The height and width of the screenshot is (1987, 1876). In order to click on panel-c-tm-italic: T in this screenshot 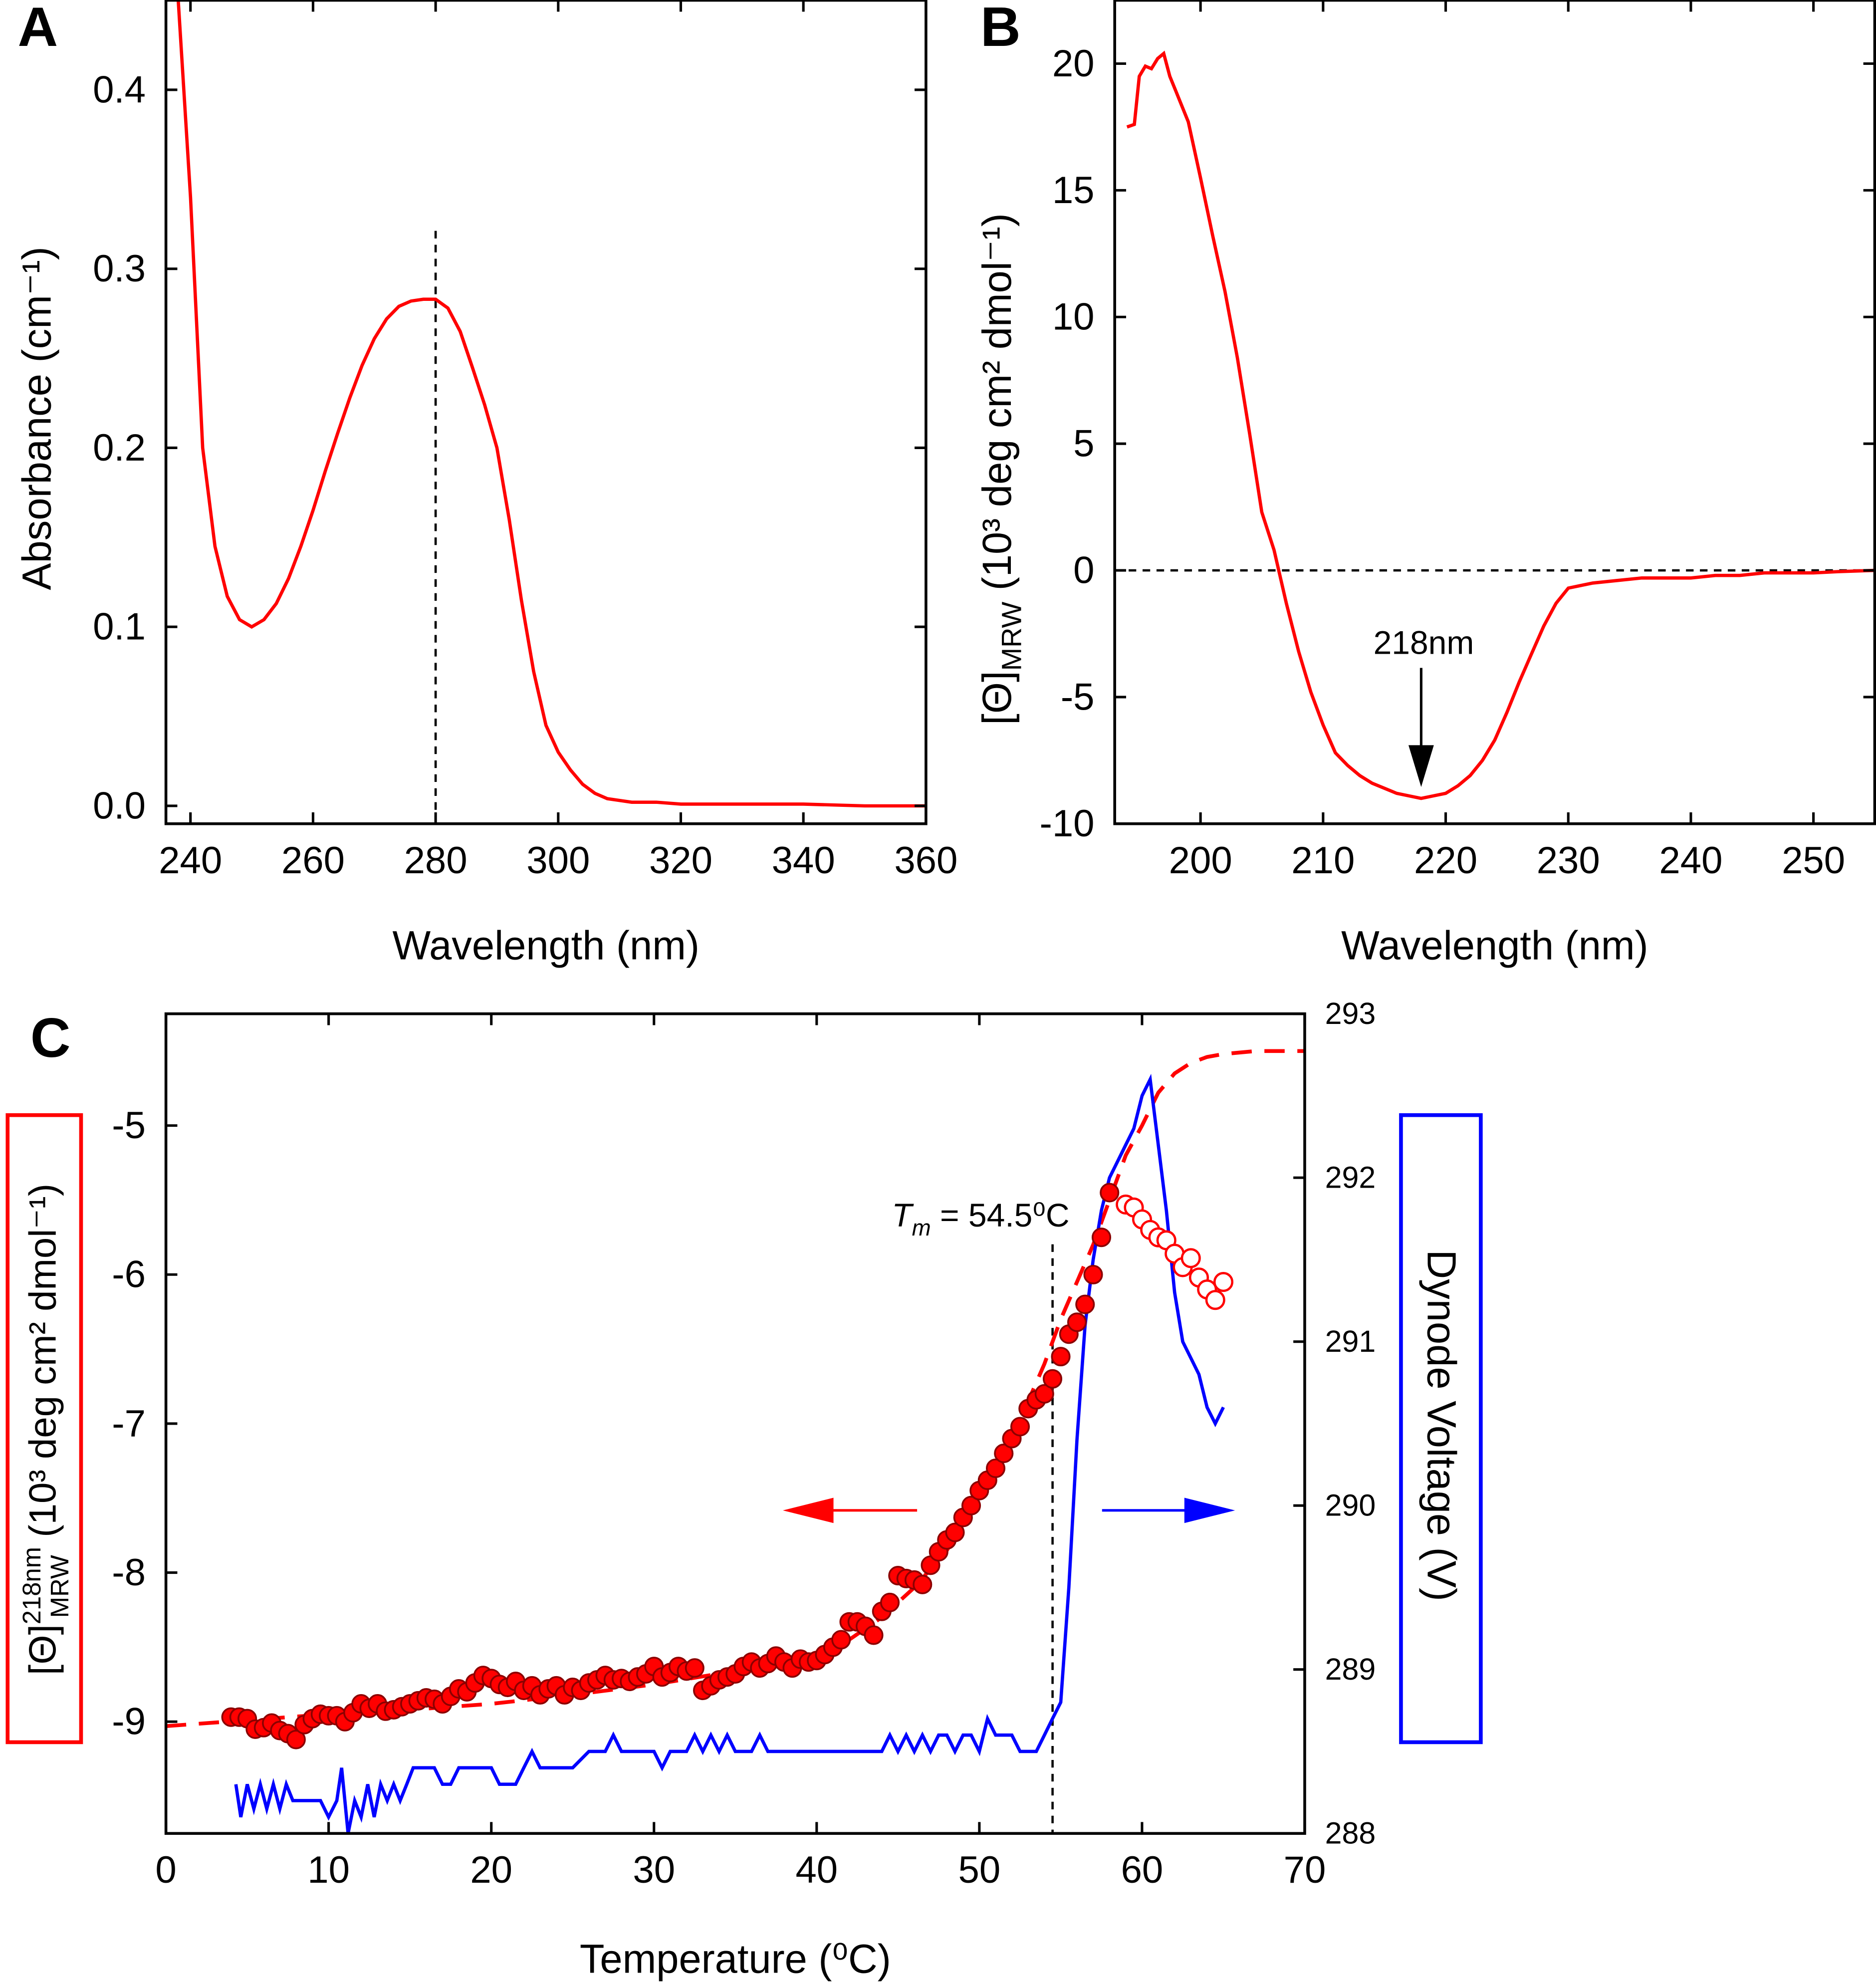, I will do `click(903, 1215)`.